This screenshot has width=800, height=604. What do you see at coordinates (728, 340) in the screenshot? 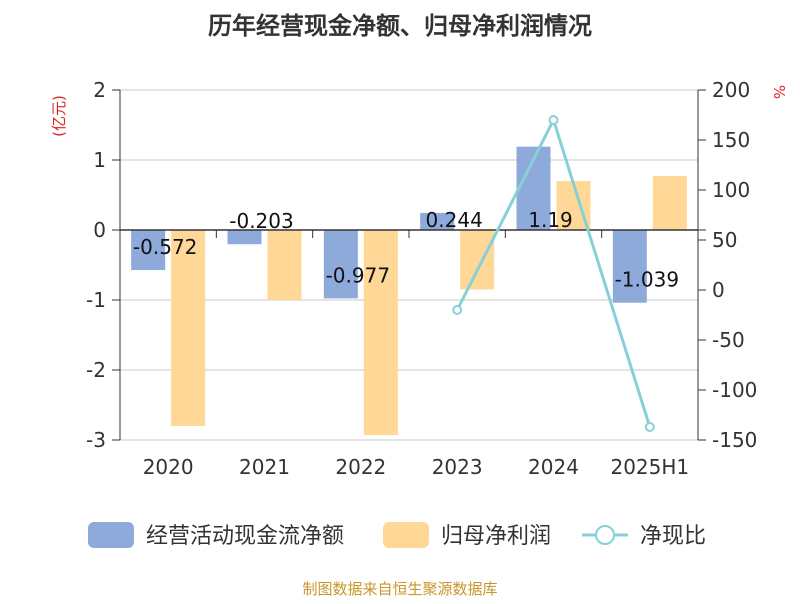
I see `right-tick-label: -50` at bounding box center [728, 340].